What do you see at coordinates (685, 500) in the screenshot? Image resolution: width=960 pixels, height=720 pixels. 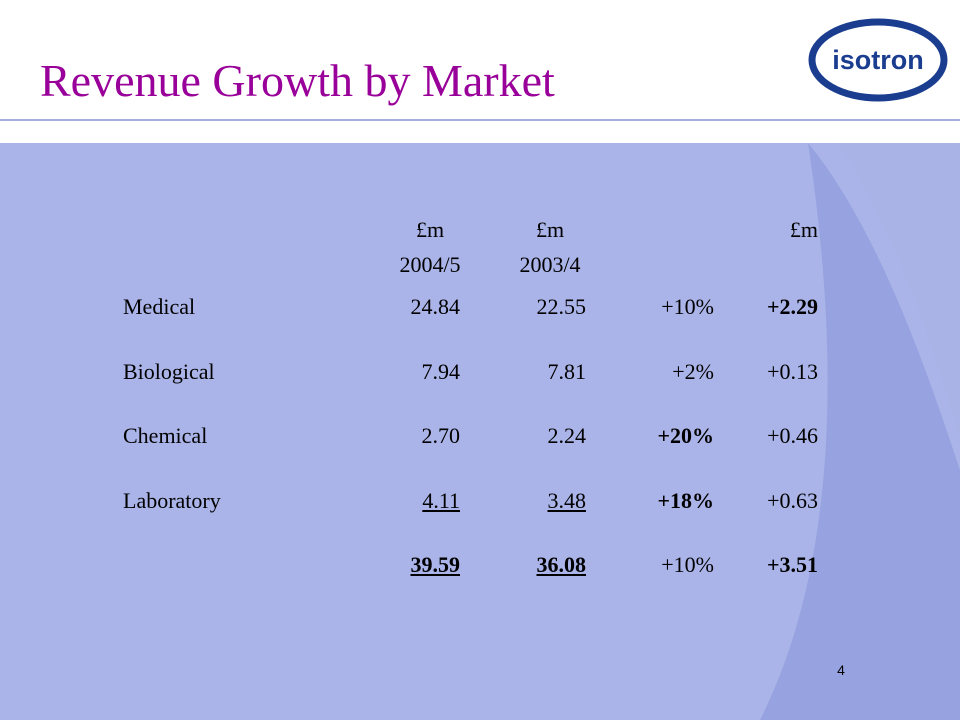 I see `cell-laboratory-pct: +18%` at bounding box center [685, 500].